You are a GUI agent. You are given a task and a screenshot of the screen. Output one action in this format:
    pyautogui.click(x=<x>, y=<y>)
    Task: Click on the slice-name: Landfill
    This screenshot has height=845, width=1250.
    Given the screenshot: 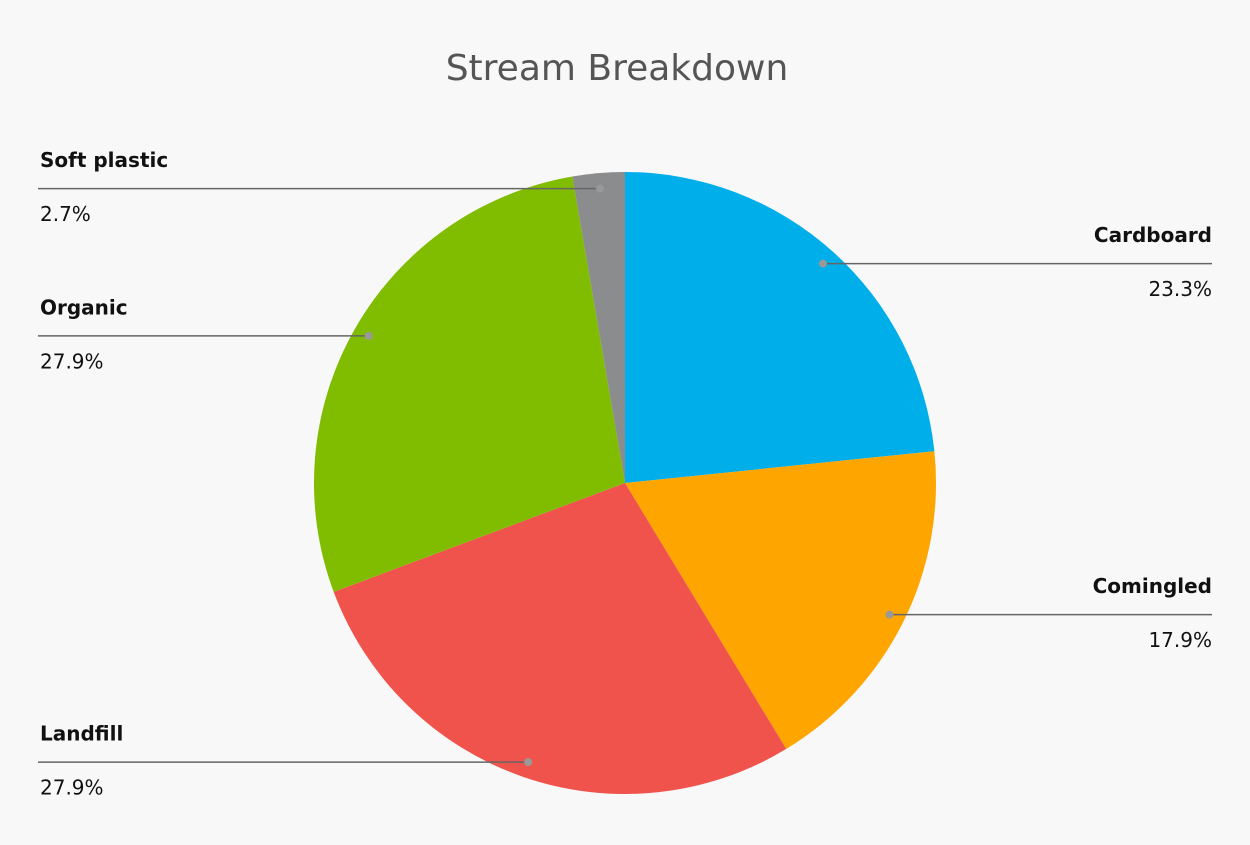 What is the action you would take?
    pyautogui.click(x=81, y=734)
    